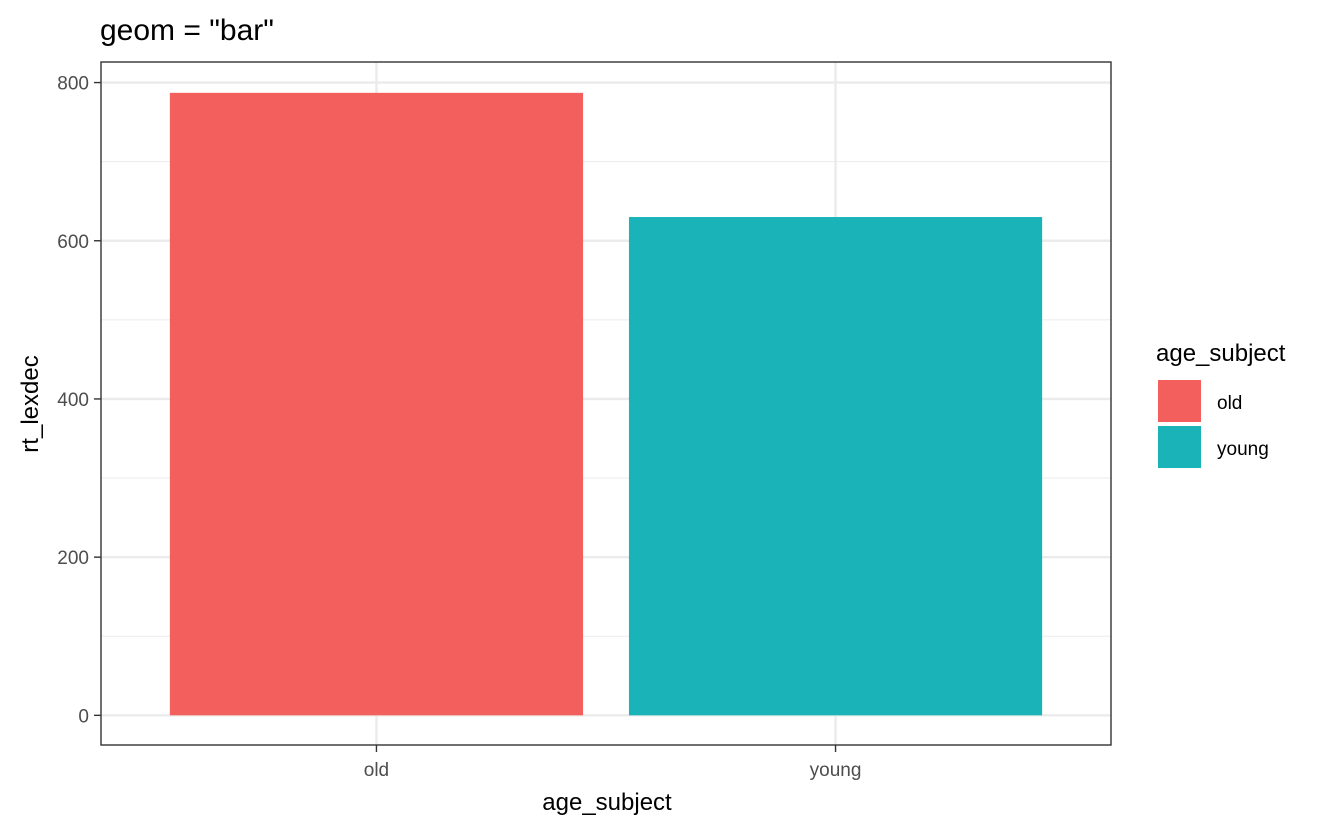 This screenshot has height=830, width=1344. Describe the element at coordinates (73, 84) in the screenshot. I see `y-tick-label: 800` at that location.